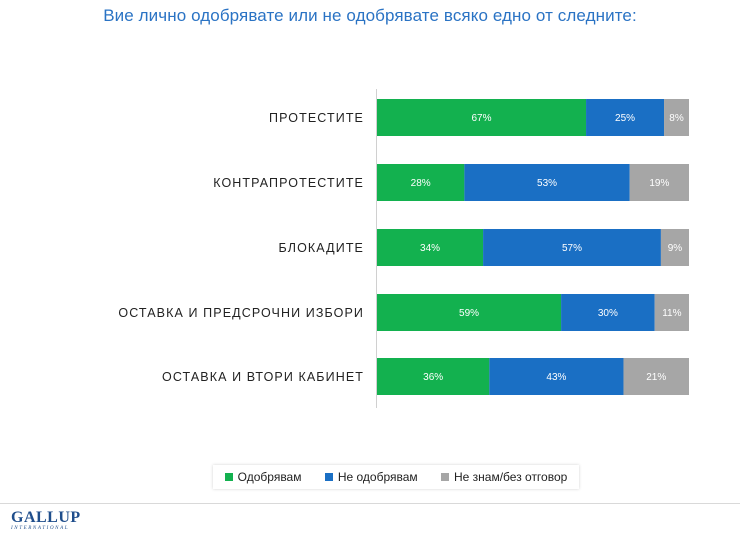 This screenshot has width=740, height=538. Describe the element at coordinates (328, 477) in the screenshot. I see `legend-swatch-disapprove` at that location.